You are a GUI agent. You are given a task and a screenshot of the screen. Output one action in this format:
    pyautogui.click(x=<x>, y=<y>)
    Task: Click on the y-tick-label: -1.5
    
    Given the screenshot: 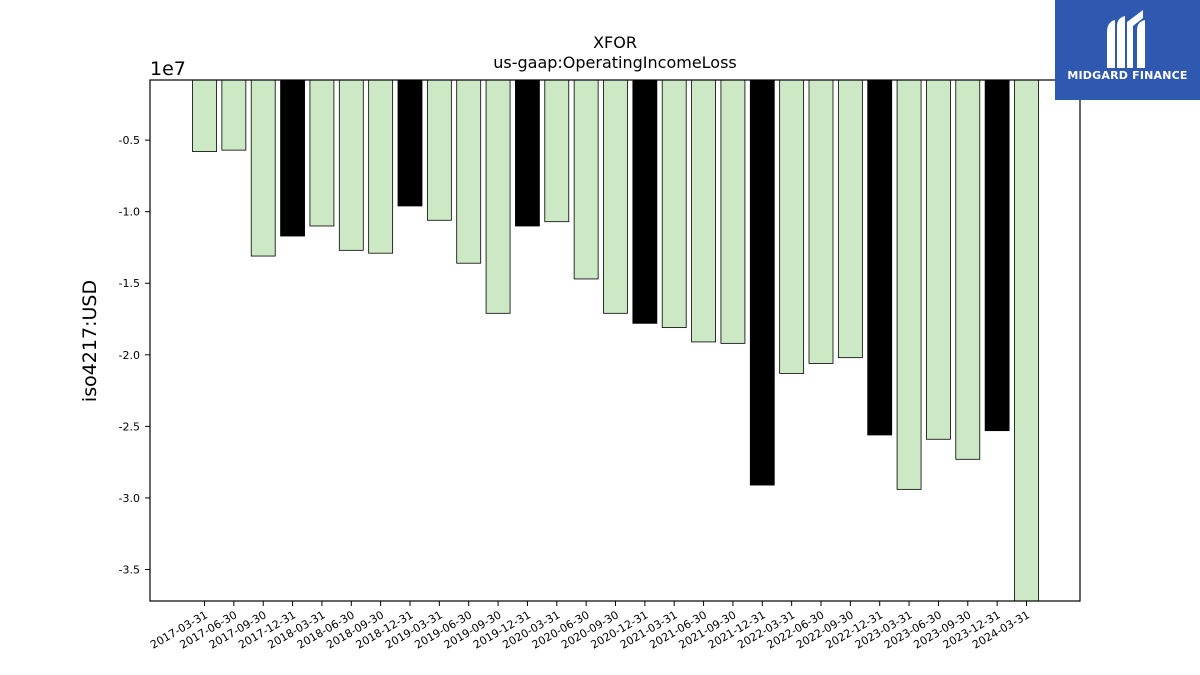 What is the action you would take?
    pyautogui.click(x=129, y=283)
    